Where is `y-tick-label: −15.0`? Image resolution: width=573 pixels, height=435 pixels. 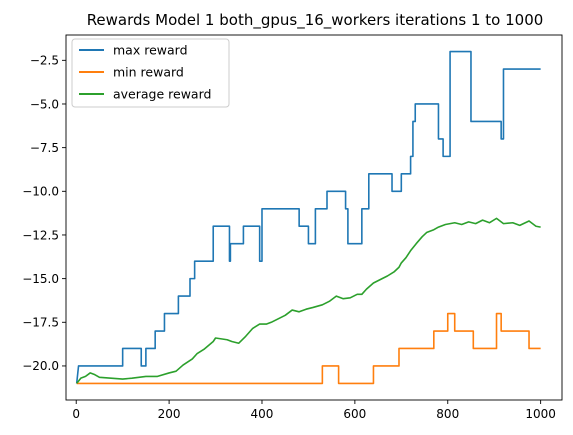
y-tick-label: −15.0 is located at coordinates (40, 279).